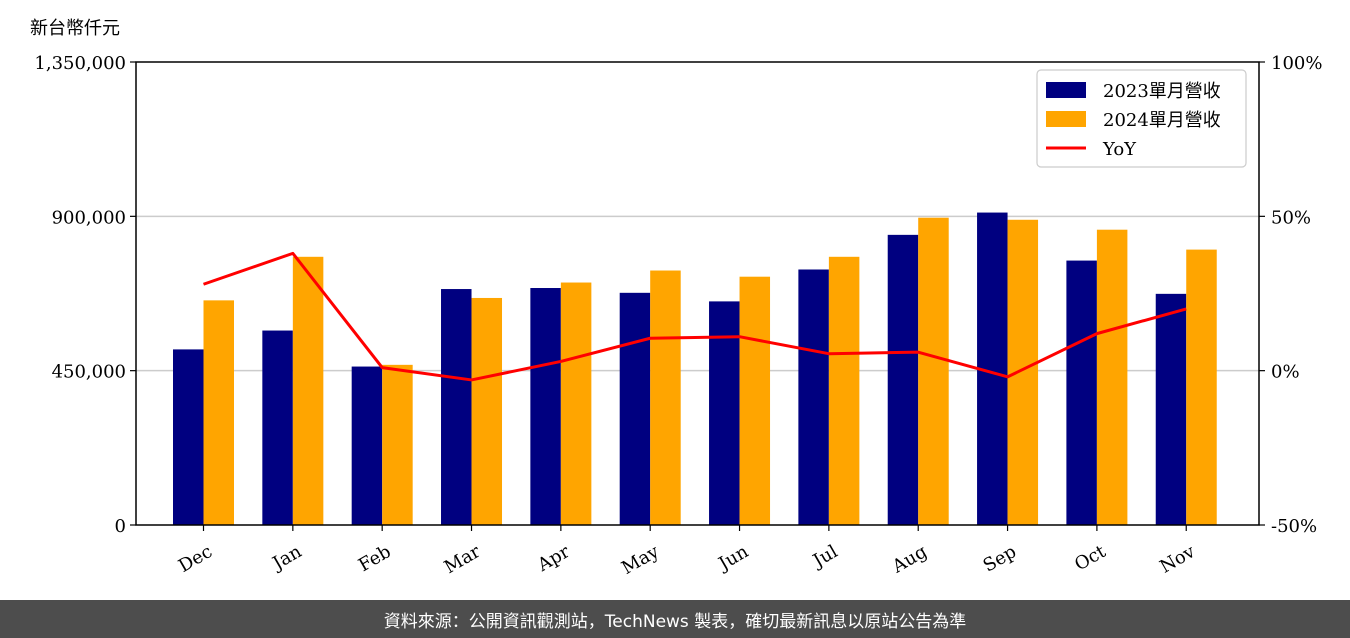 This screenshot has width=1350, height=638. I want to click on y-right-tick-label: 50%, so click(1291, 217).